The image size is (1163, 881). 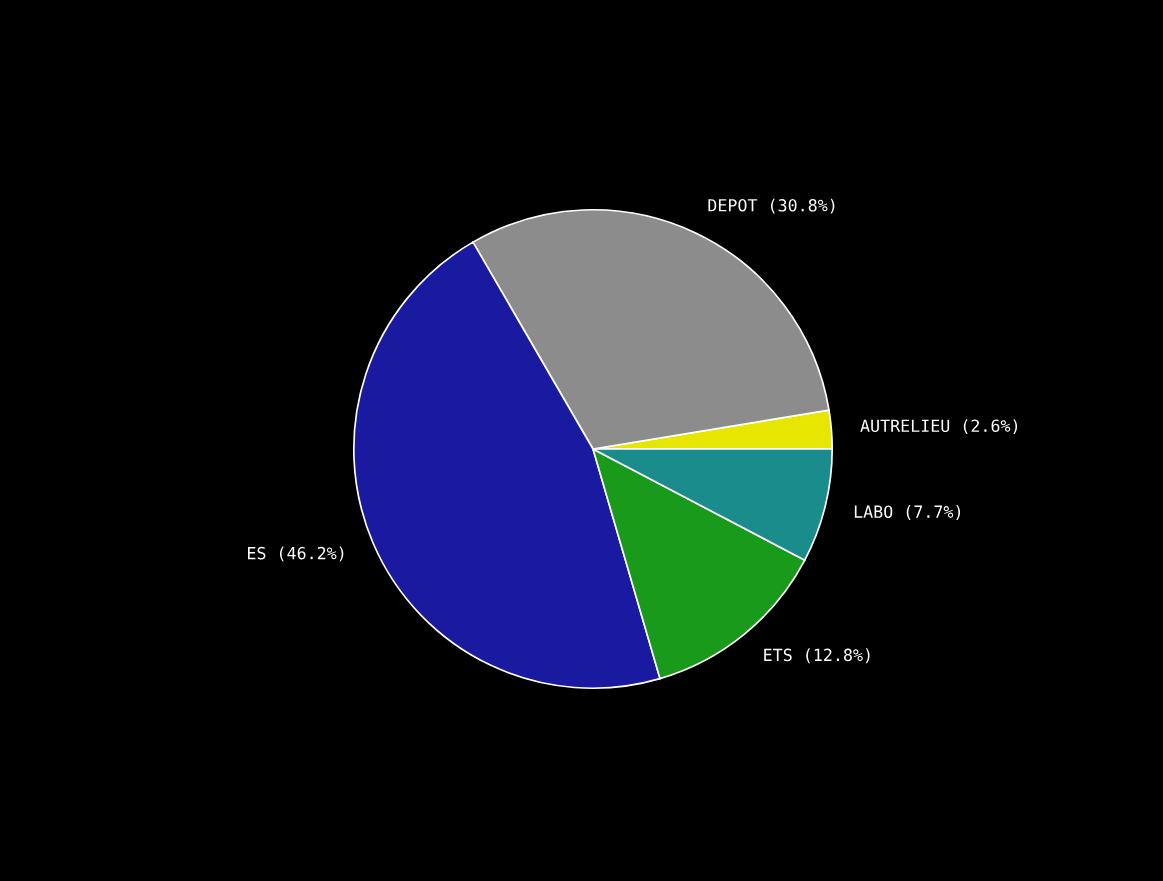 What do you see at coordinates (817, 656) in the screenshot?
I see `slice-label: ETS (12.8%)` at bounding box center [817, 656].